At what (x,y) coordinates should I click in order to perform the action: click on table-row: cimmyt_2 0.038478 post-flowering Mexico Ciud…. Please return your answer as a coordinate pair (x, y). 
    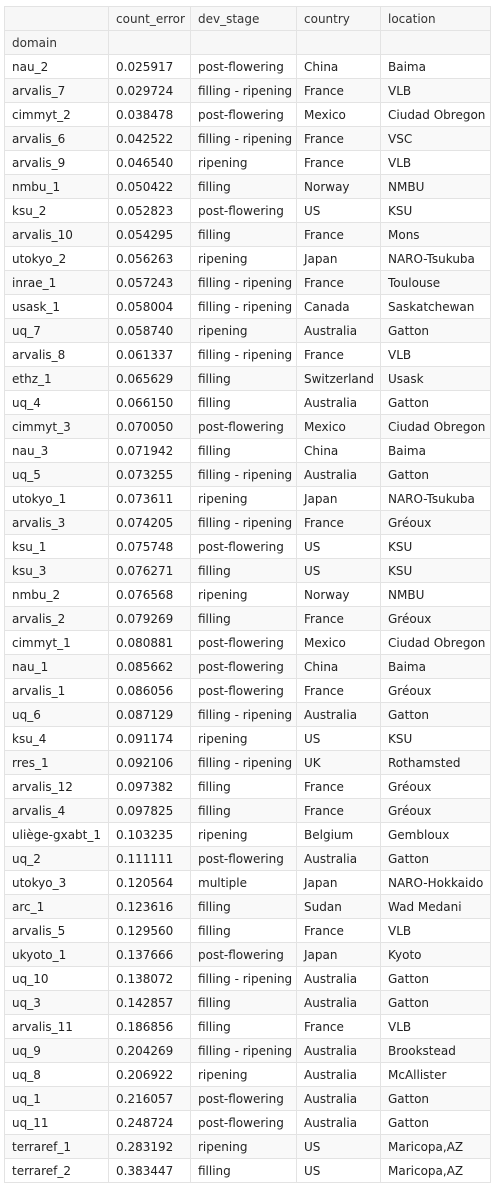
    Looking at the image, I should click on (247, 114).